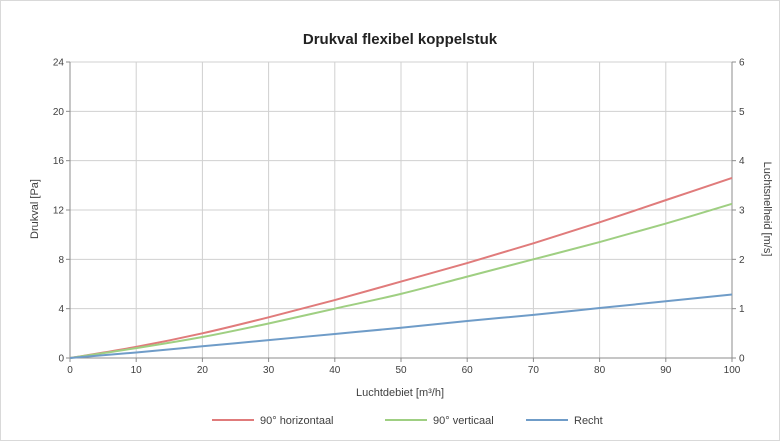 This screenshot has width=780, height=441. What do you see at coordinates (335, 370) in the screenshot?
I see `x-tick-label: 40` at bounding box center [335, 370].